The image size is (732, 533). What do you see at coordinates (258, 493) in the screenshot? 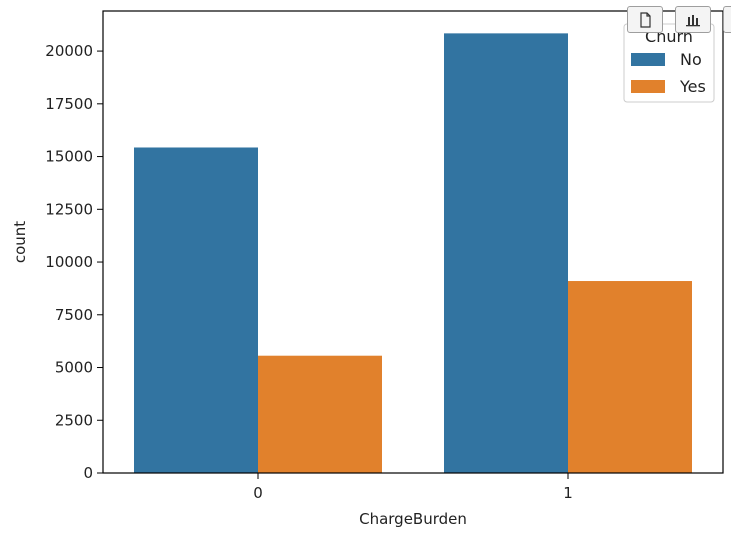
I see `x-tick-label: 0` at bounding box center [258, 493].